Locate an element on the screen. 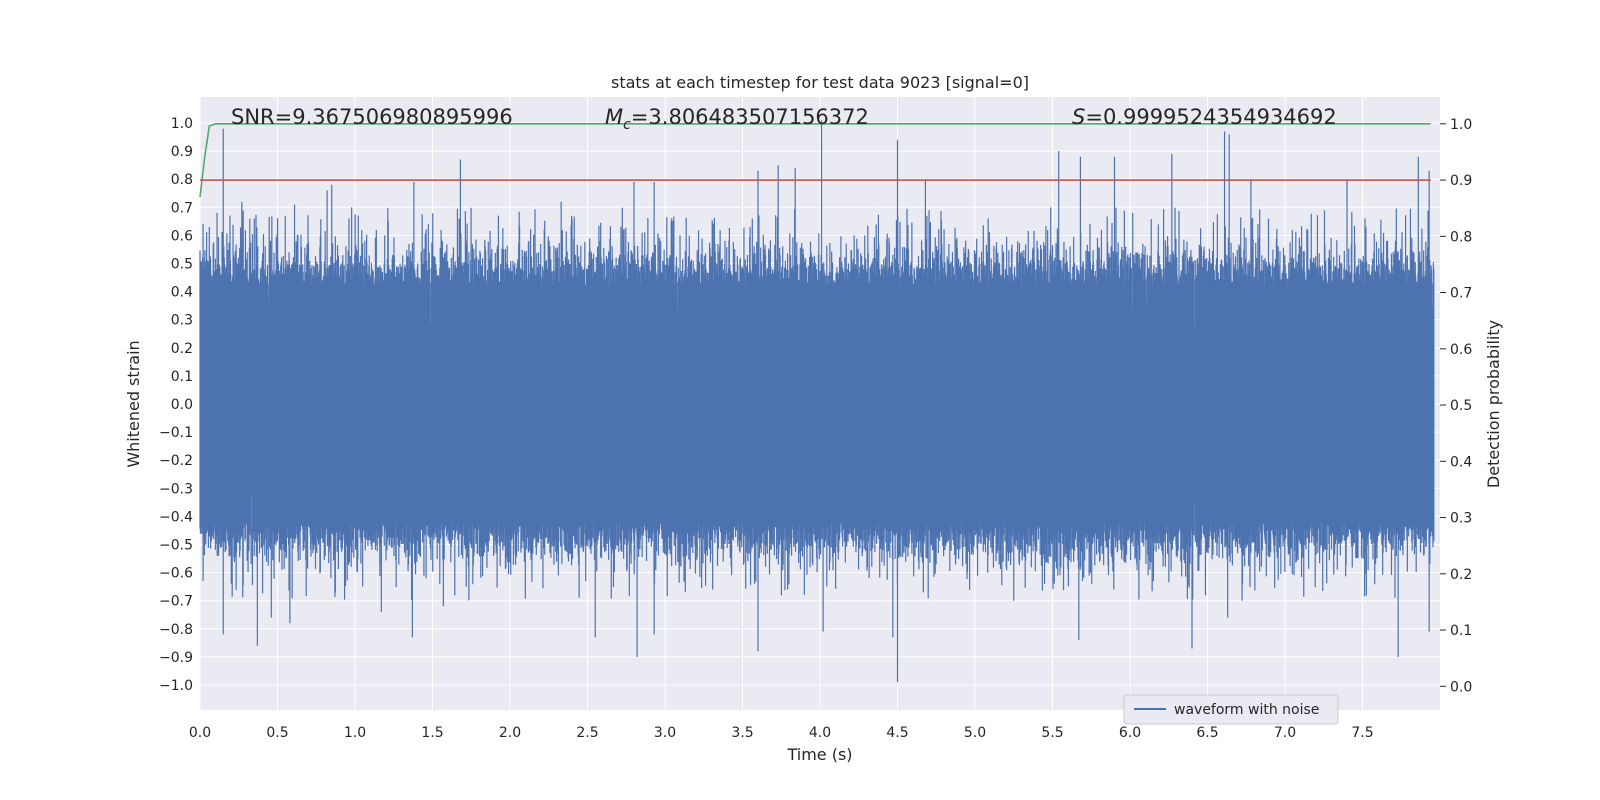  score-symbol: S is located at coordinates (1078, 117).